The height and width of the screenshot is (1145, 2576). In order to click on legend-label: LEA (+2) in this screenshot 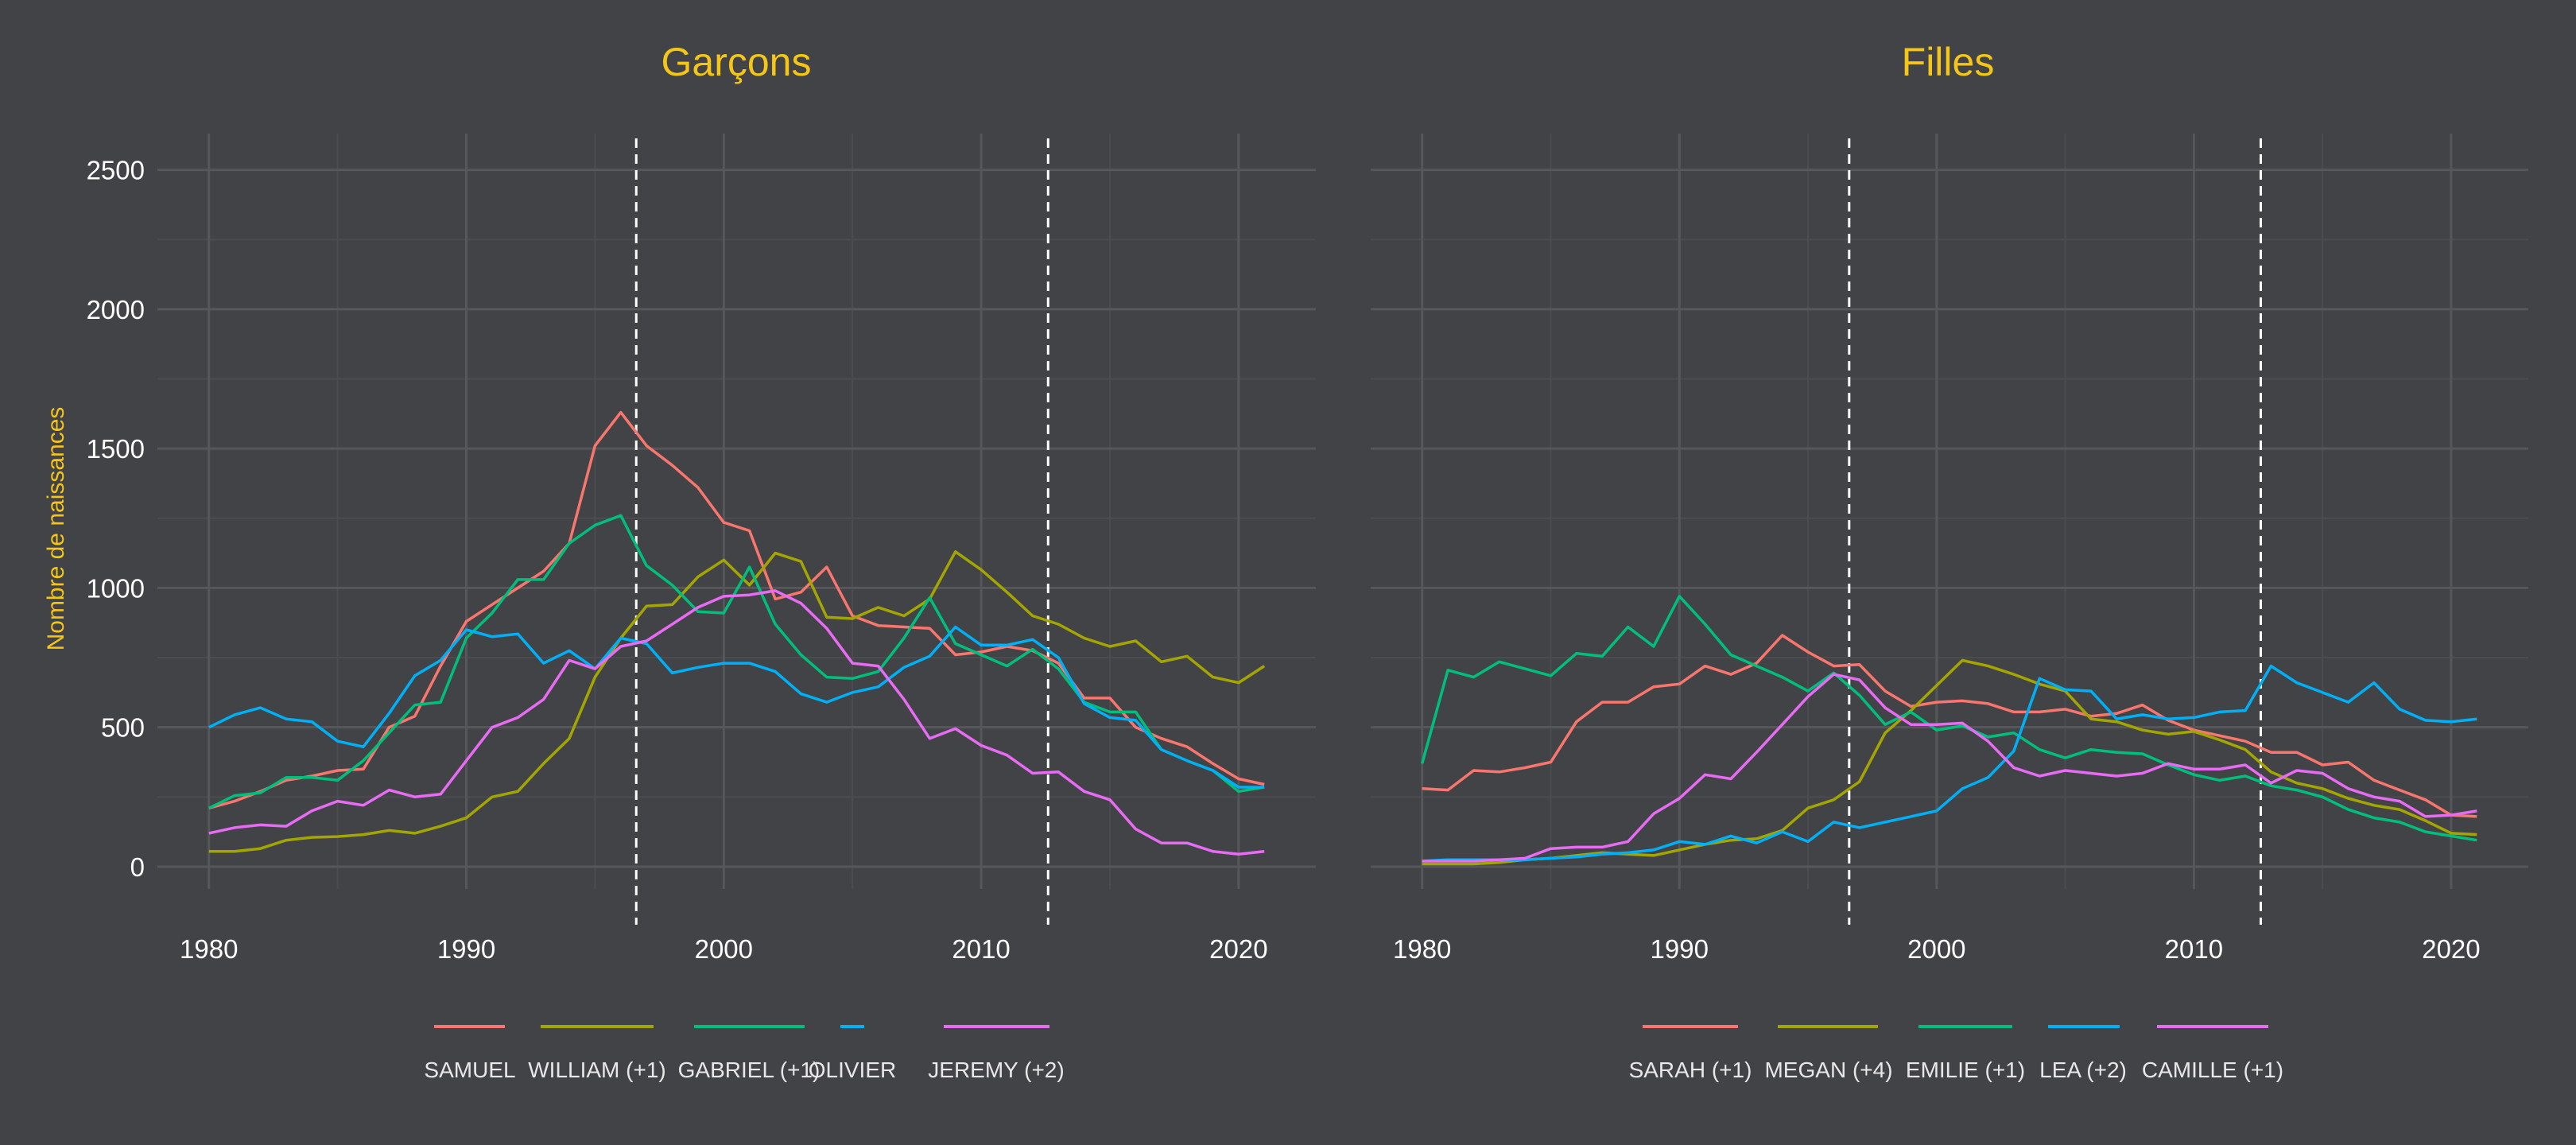, I will do `click(2083, 1070)`.